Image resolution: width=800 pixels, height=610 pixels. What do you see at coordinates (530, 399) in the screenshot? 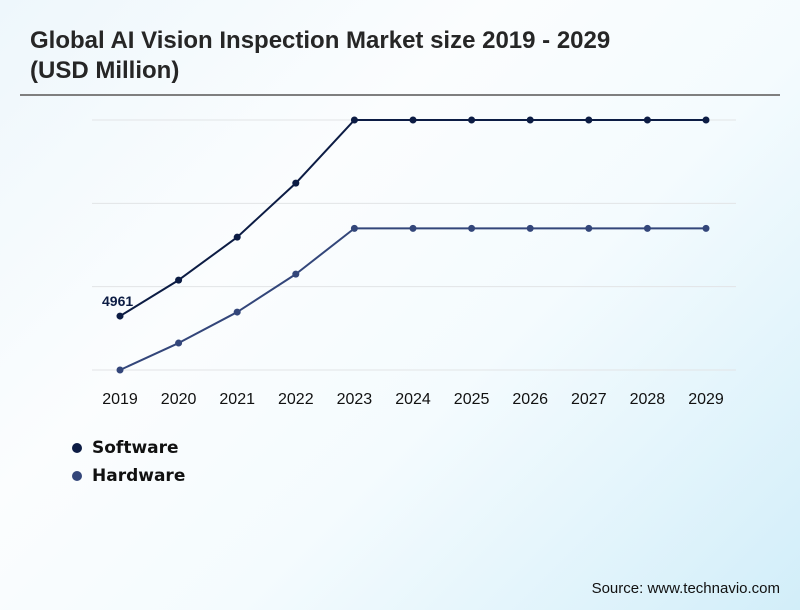
I see `x-tick-label: 2026` at bounding box center [530, 399].